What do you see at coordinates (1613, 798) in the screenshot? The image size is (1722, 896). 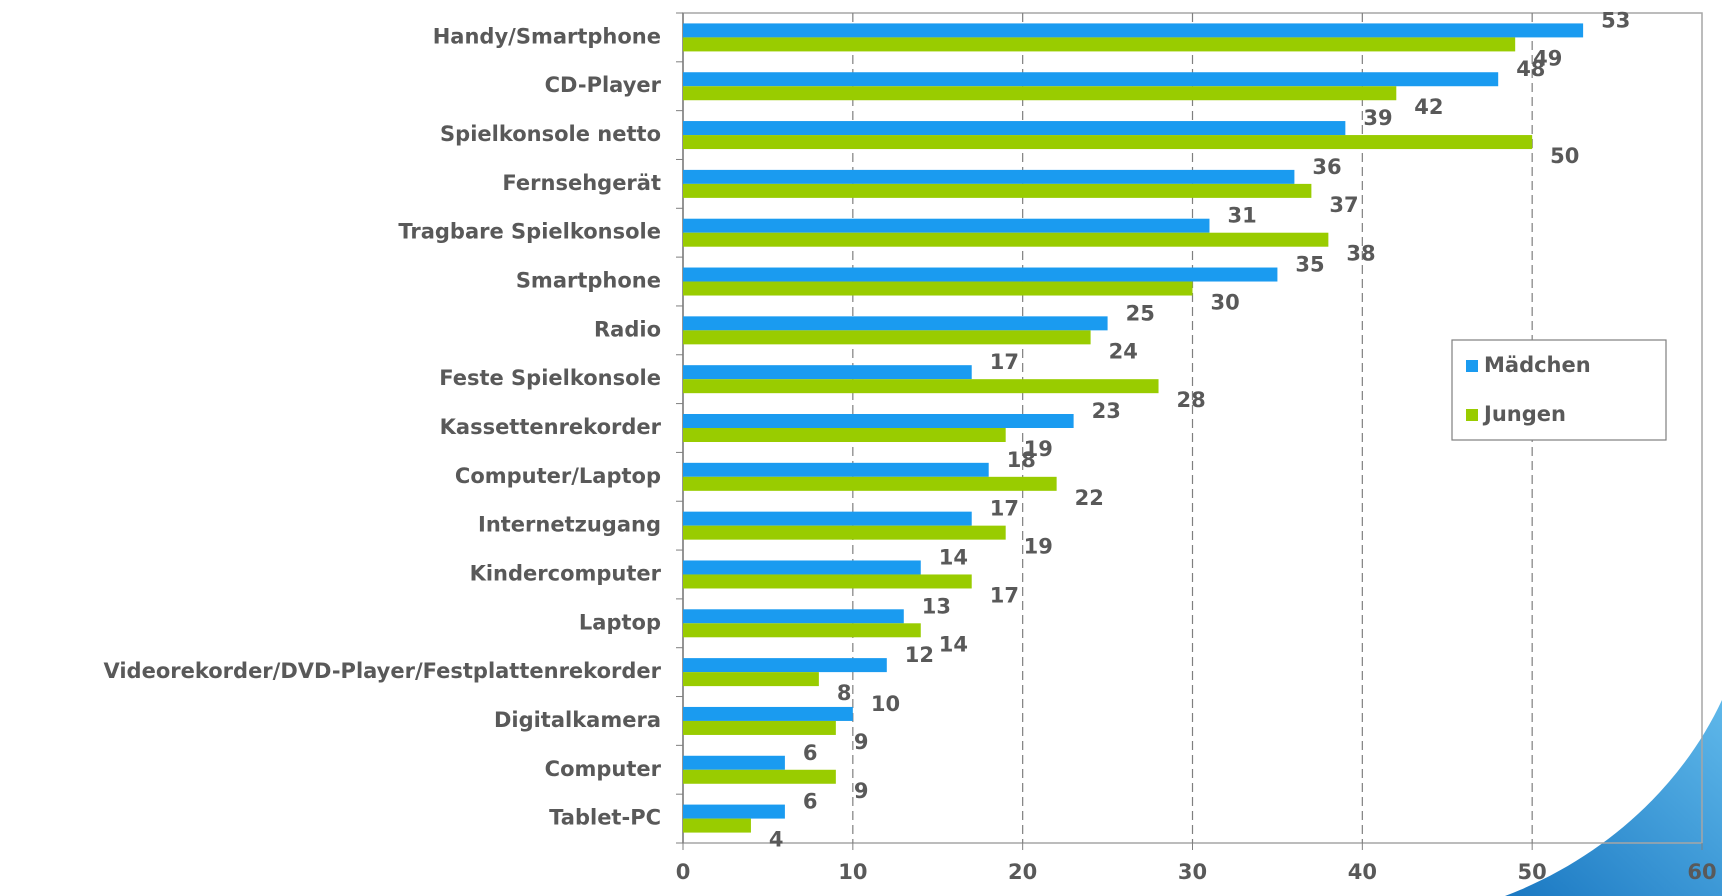 I see `decoration` at bounding box center [1613, 798].